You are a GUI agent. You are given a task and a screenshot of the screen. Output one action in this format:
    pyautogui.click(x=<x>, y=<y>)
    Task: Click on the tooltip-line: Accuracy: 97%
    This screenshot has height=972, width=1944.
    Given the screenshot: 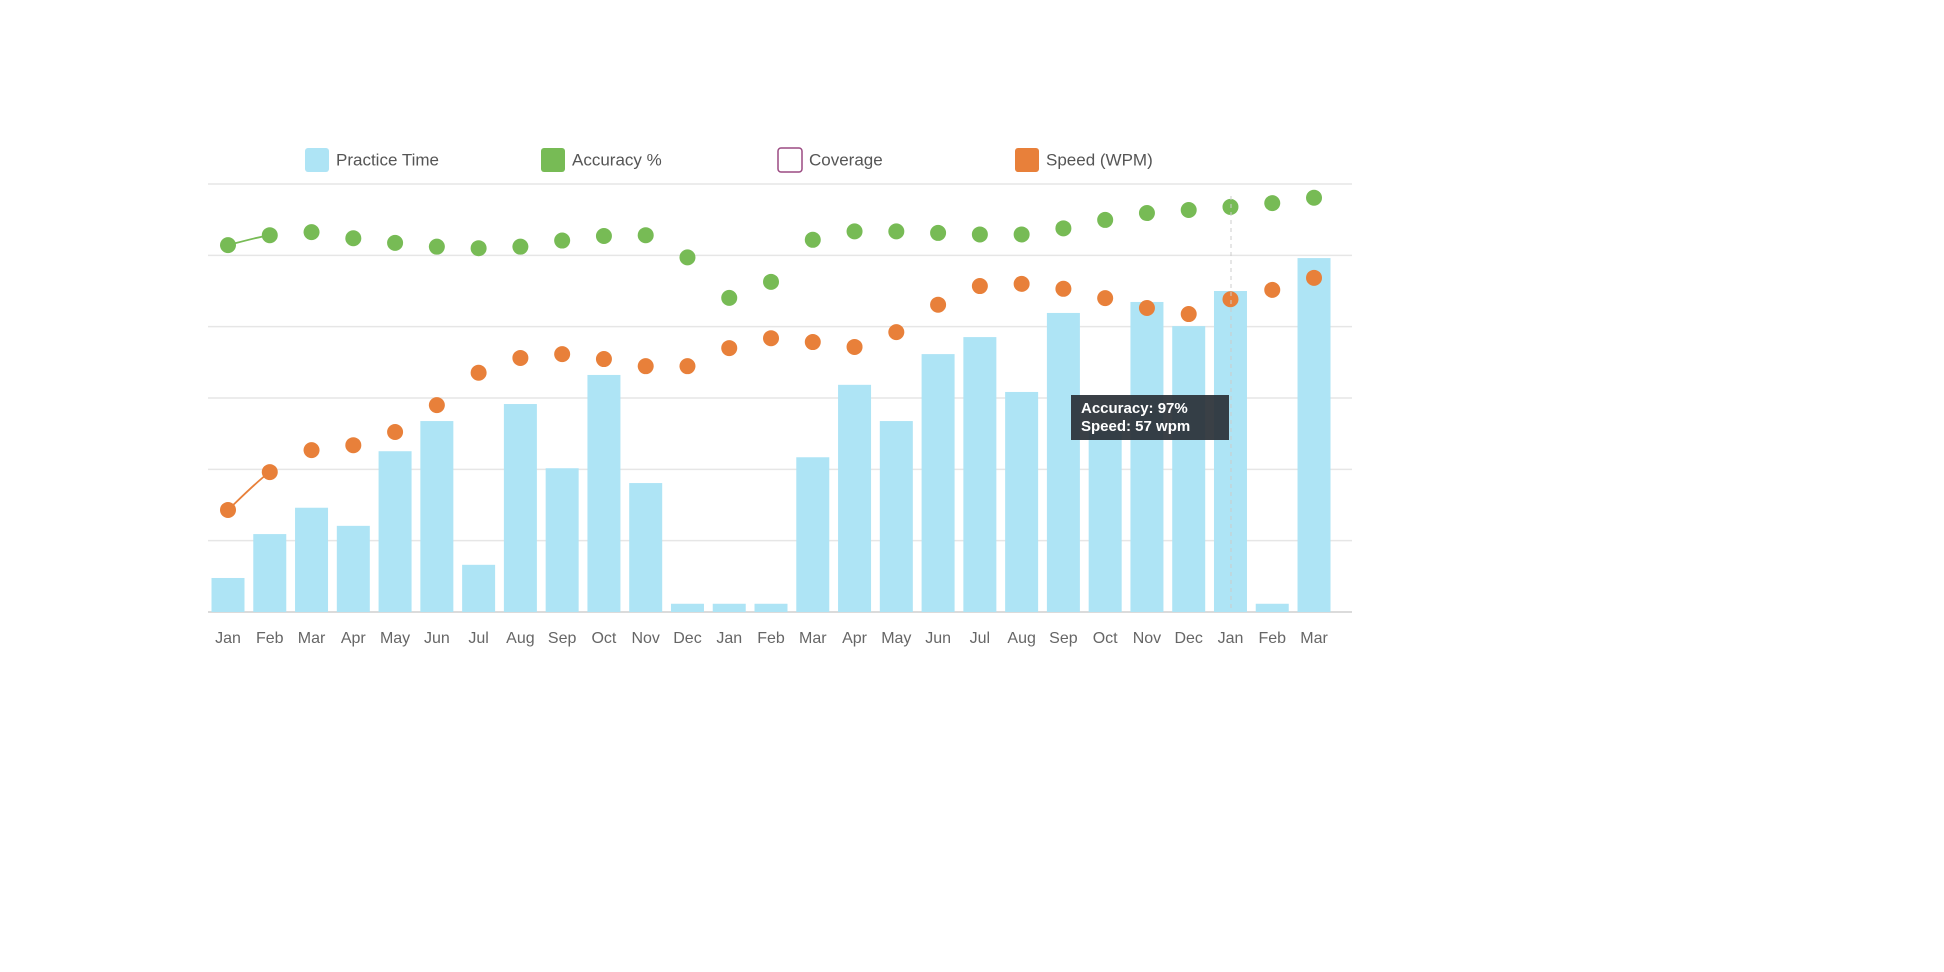 What is the action you would take?
    pyautogui.click(x=1134, y=408)
    